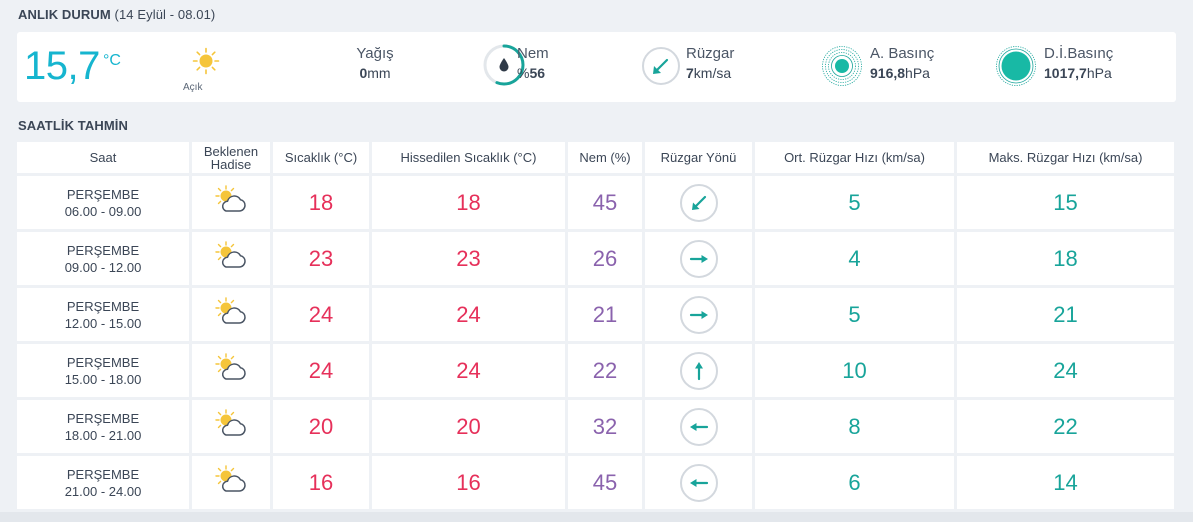 Image resolution: width=1193 pixels, height=522 pixels. What do you see at coordinates (103, 435) in the screenshot?
I see `time-range: 18.00 - 21.00` at bounding box center [103, 435].